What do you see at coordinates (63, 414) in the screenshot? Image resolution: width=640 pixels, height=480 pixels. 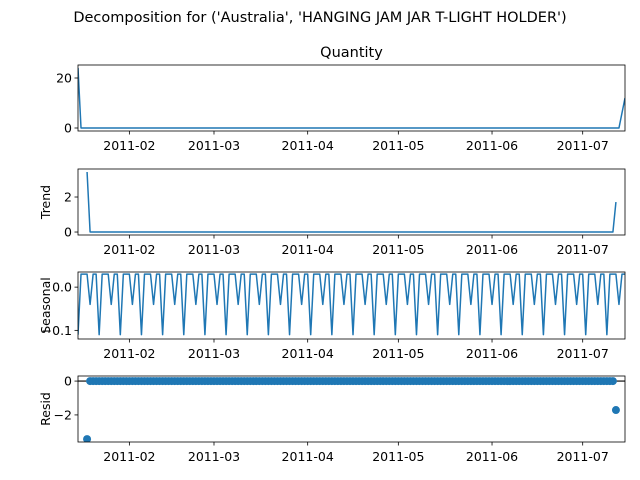 I see `y-tick-label: −2` at bounding box center [63, 414].